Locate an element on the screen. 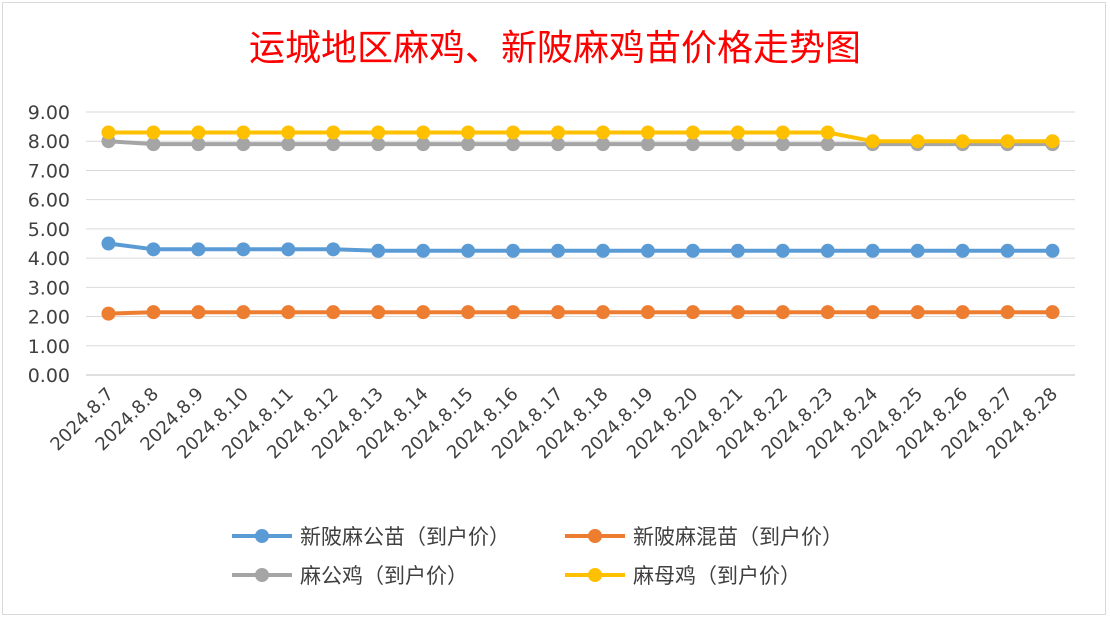 This screenshot has height=619, width=1110. legend-label: 麻母鸡（到户价） is located at coordinates (717, 576).